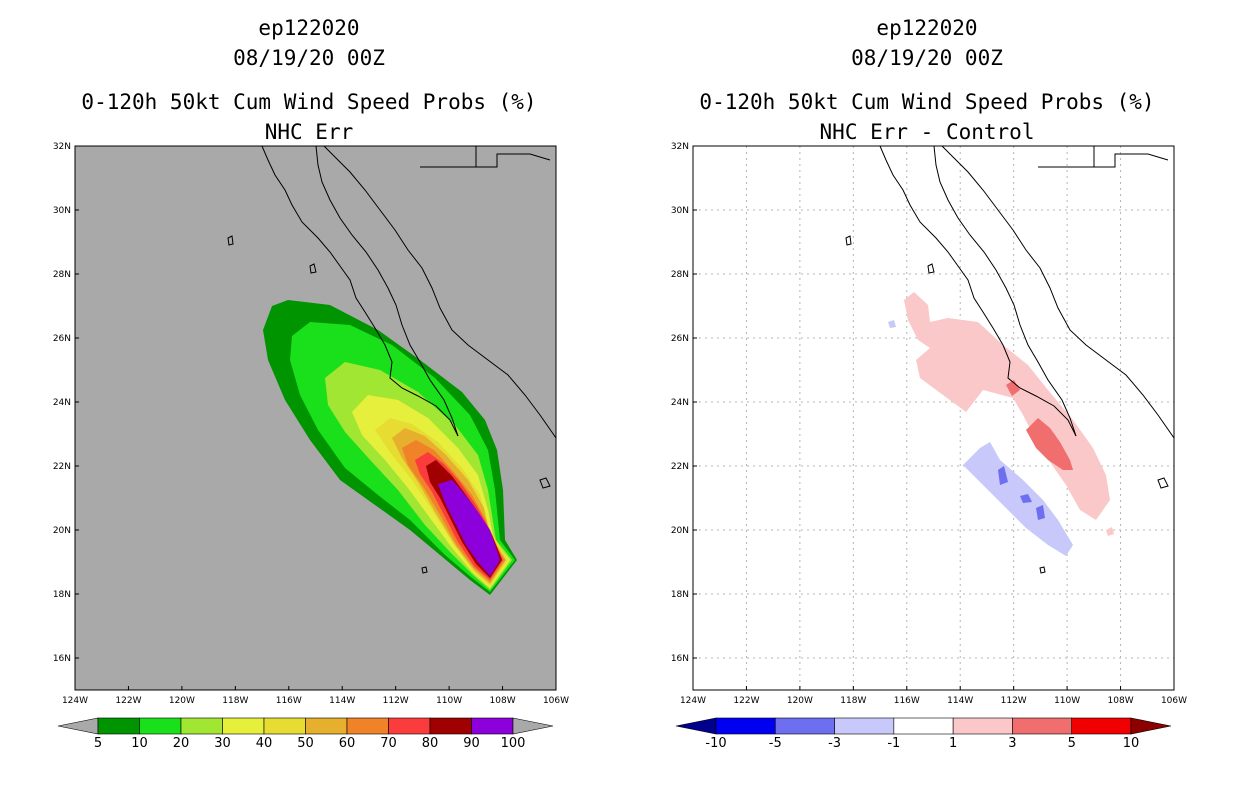 This screenshot has height=800, width=1236. I want to click on chart-title: 0-120h 50kt Cum Wind Speed Probs (%), so click(927, 102).